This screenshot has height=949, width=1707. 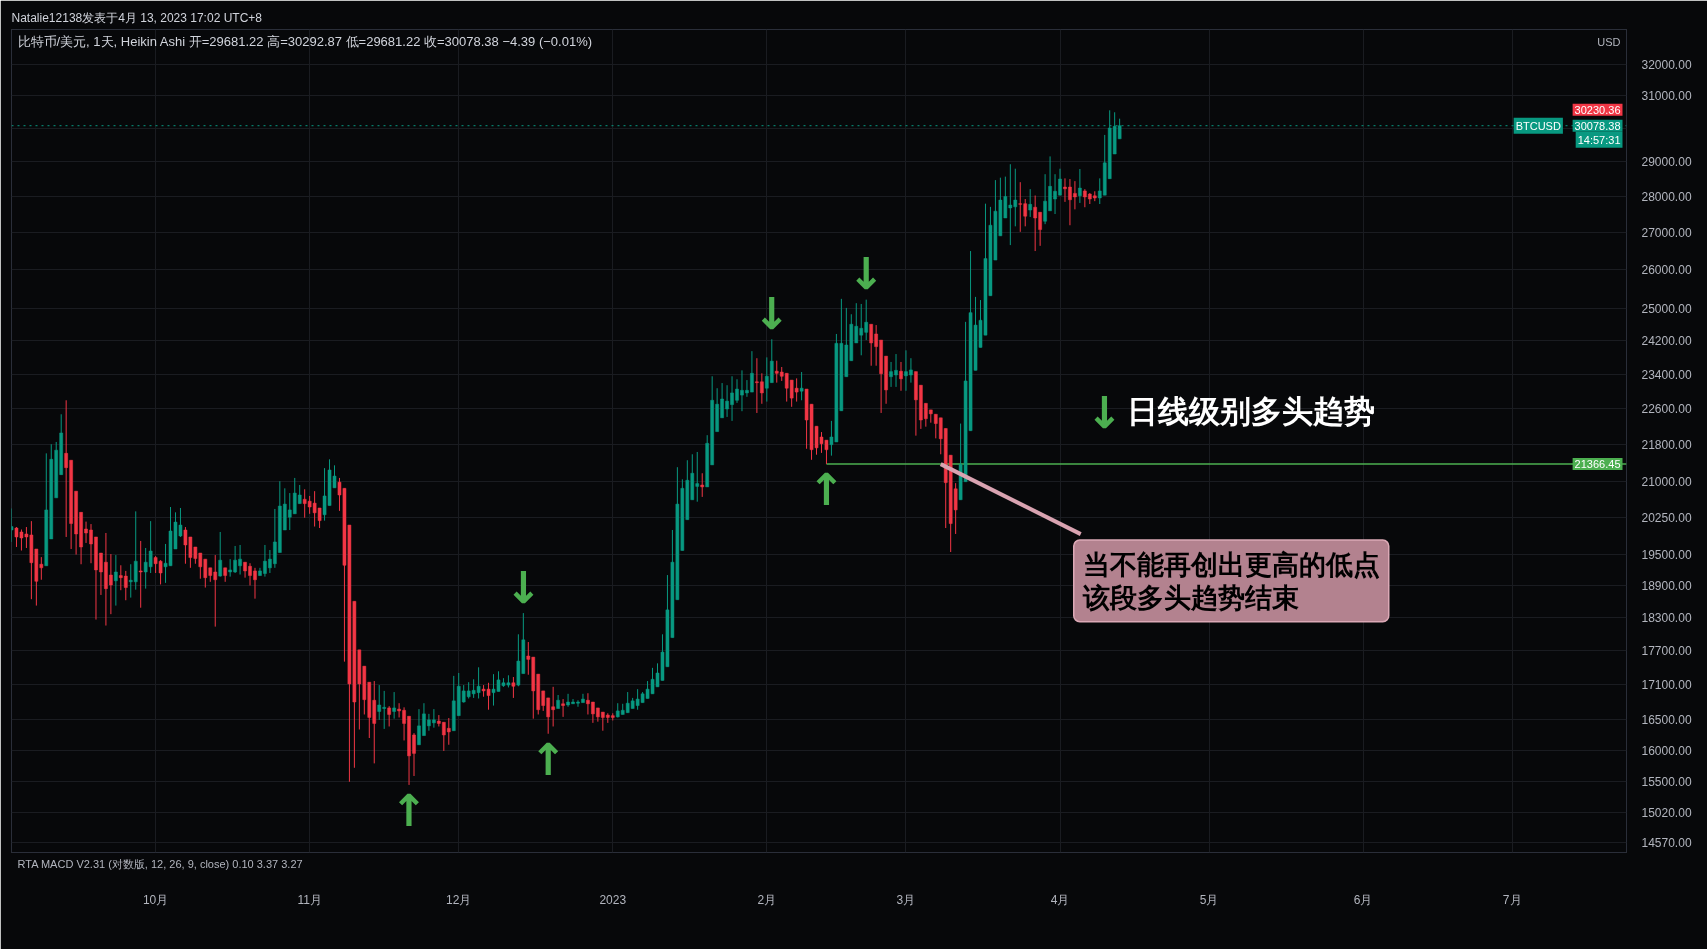 I want to click on y-tick-label: 23400.00, so click(x=1666, y=374).